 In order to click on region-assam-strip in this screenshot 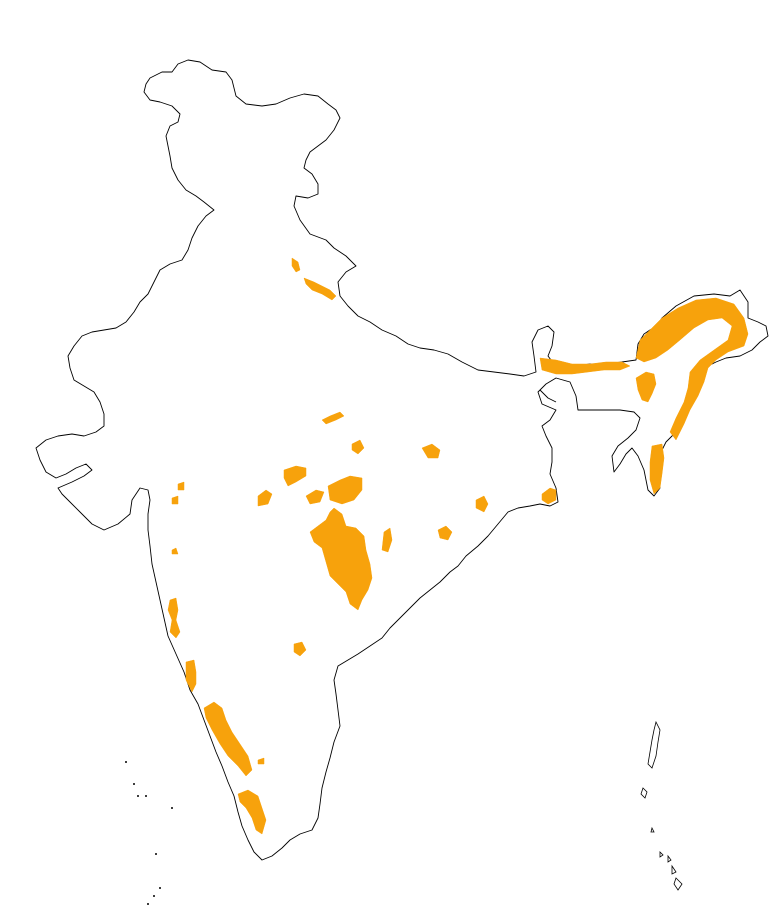, I will do `click(585, 366)`.